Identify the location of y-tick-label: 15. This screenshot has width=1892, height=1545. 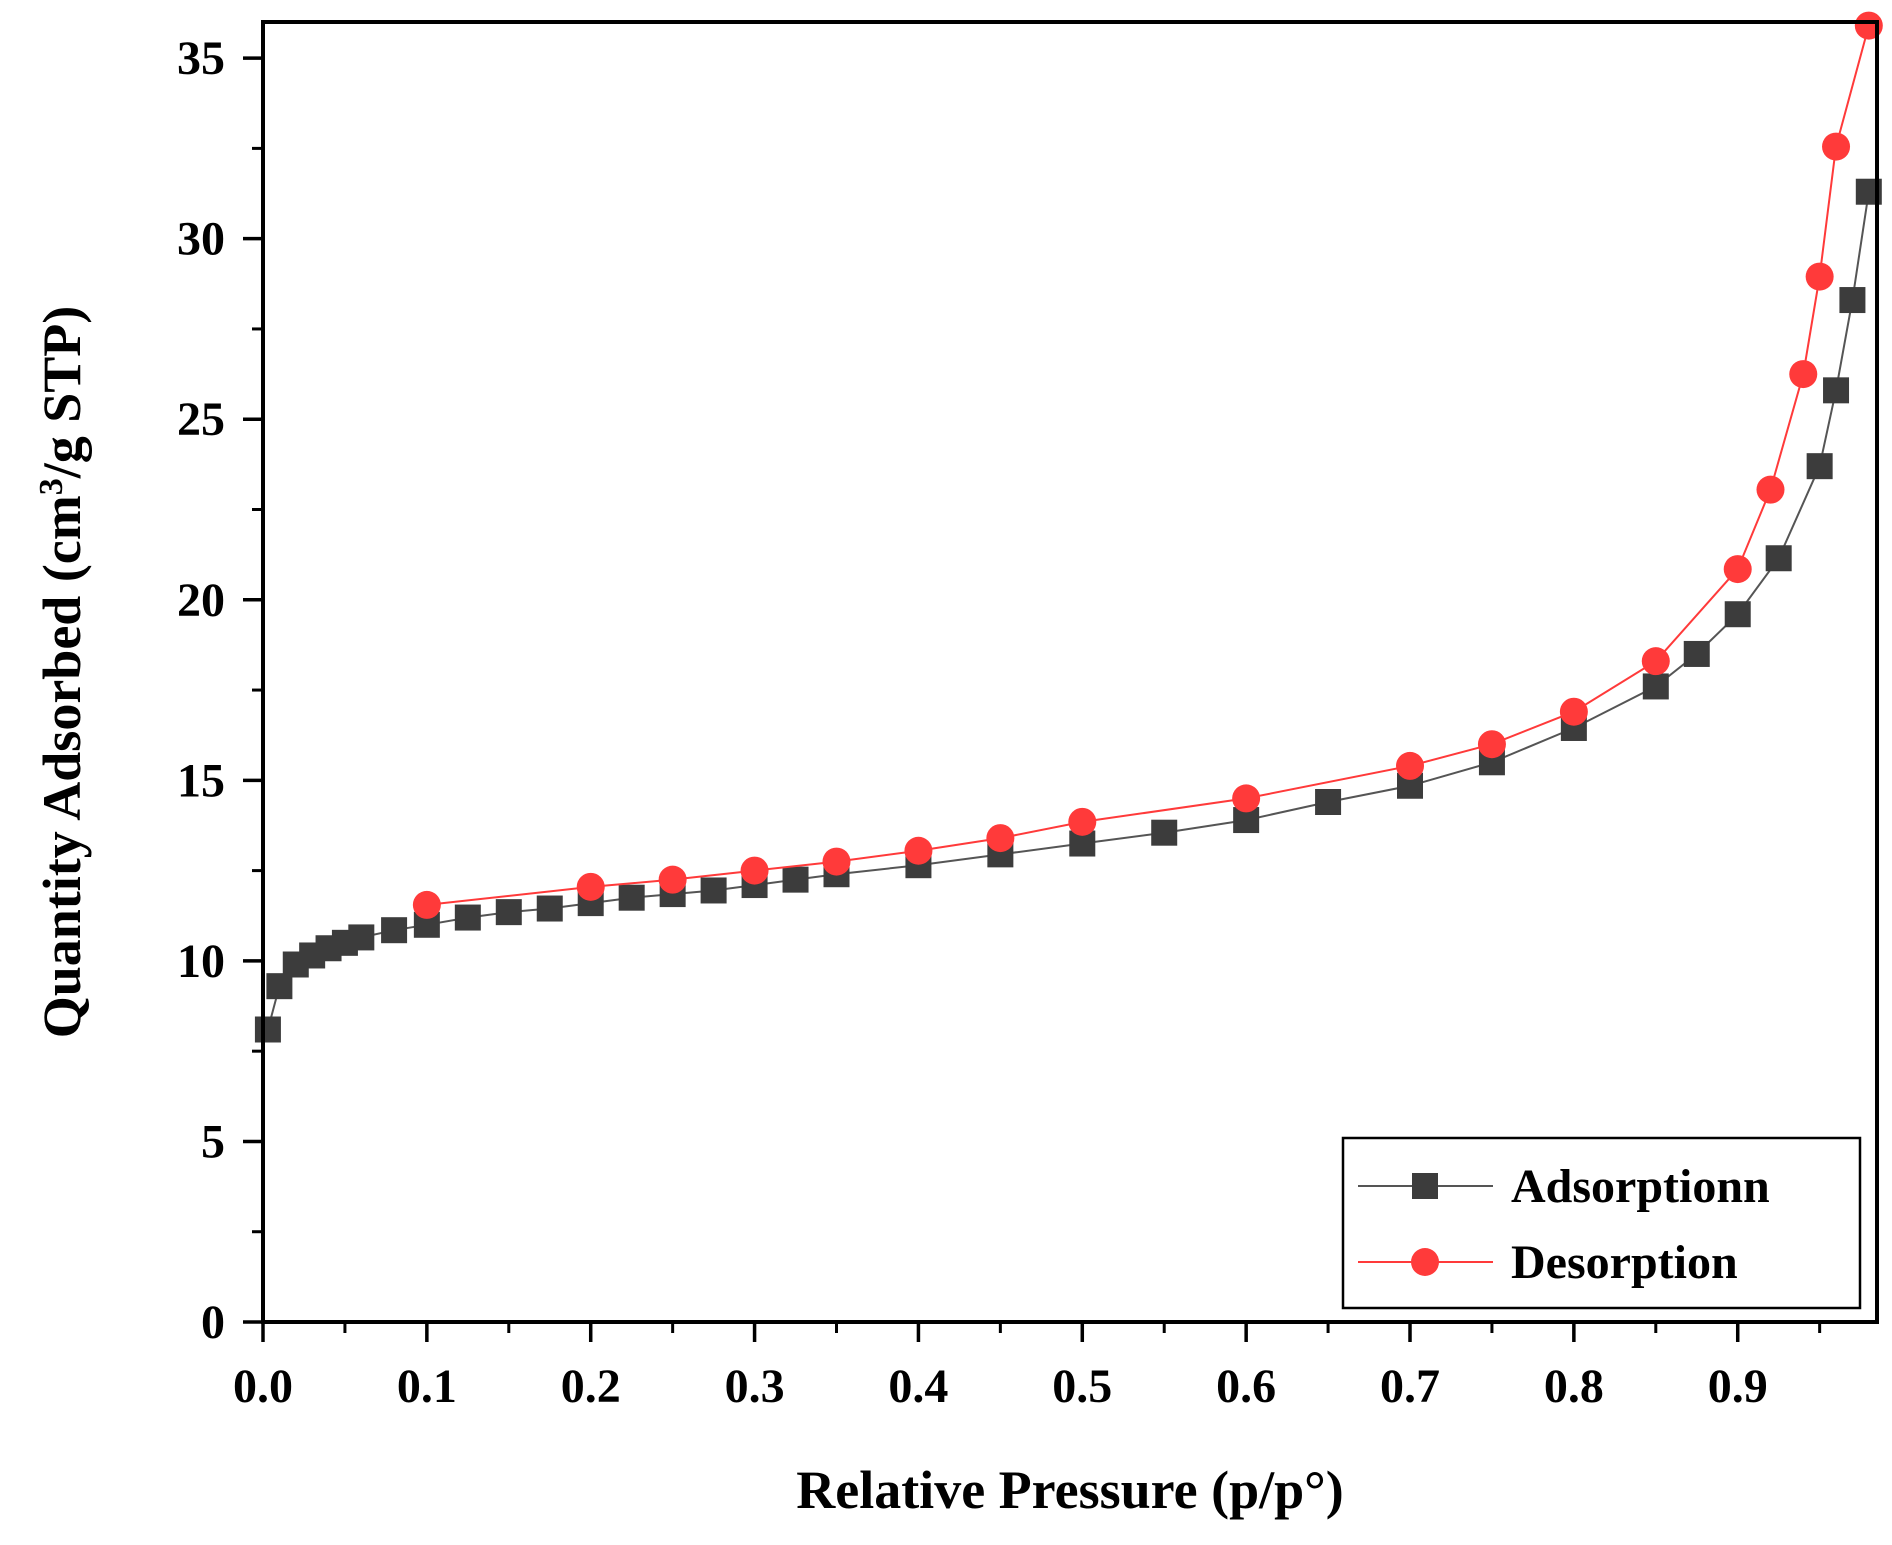
(201, 780).